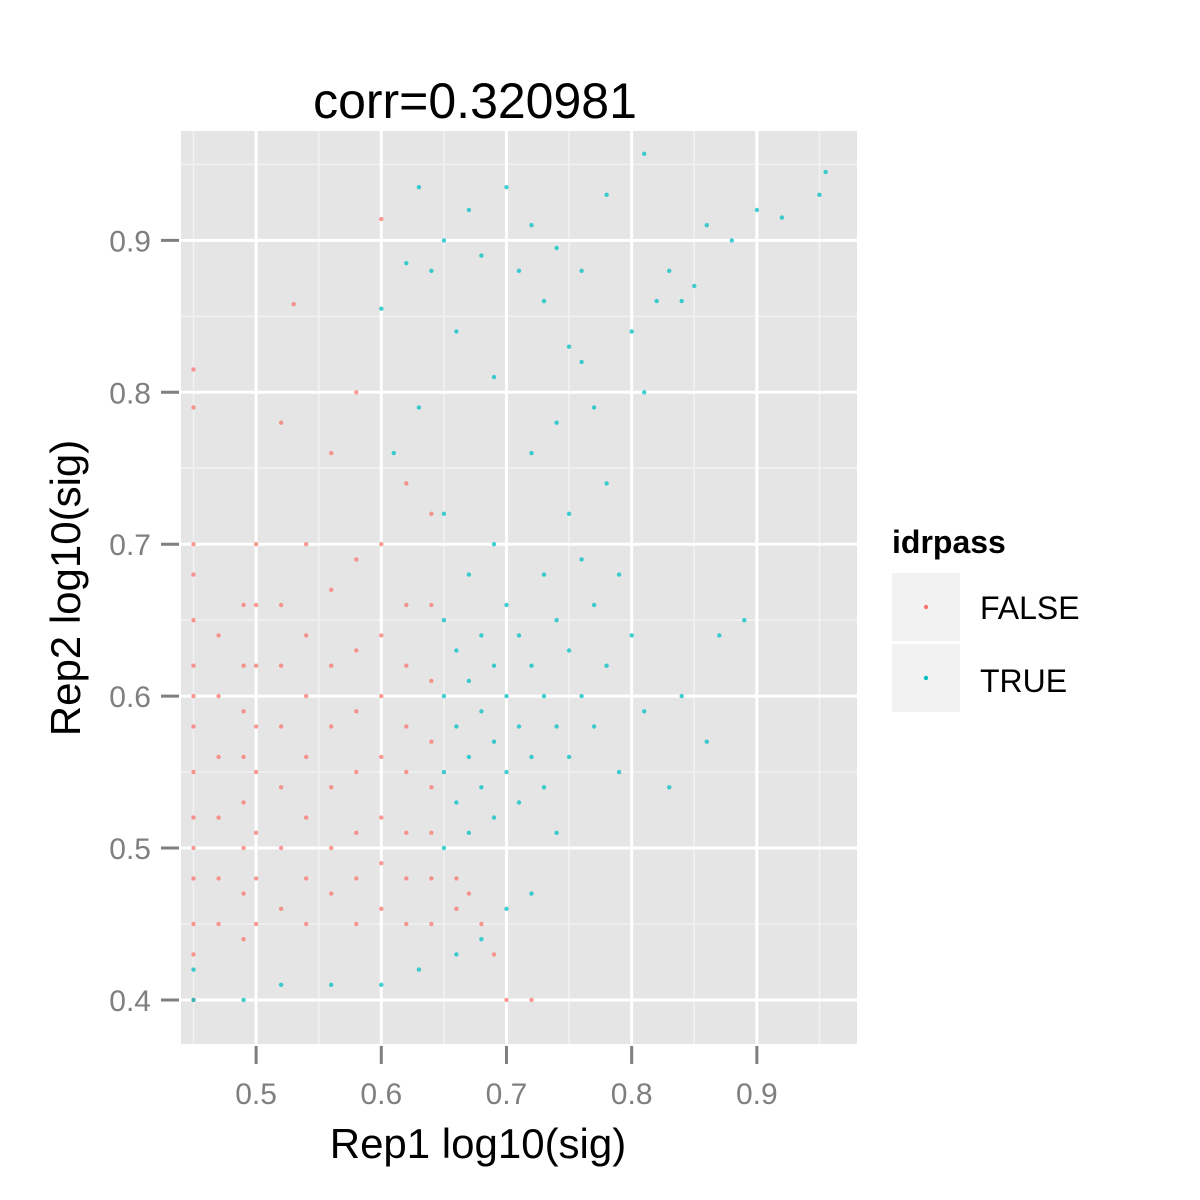  What do you see at coordinates (926, 607) in the screenshot?
I see `legend-dot-false` at bounding box center [926, 607].